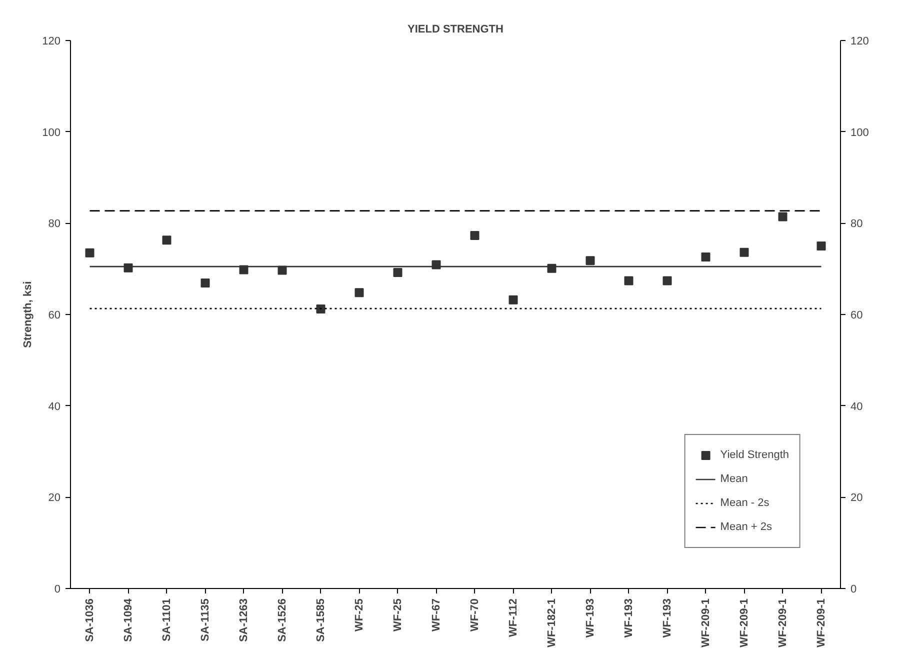 The image size is (901, 654). Describe the element at coordinates (456, 30) in the screenshot. I see `chart-title: YIELD STRENGTH` at that location.